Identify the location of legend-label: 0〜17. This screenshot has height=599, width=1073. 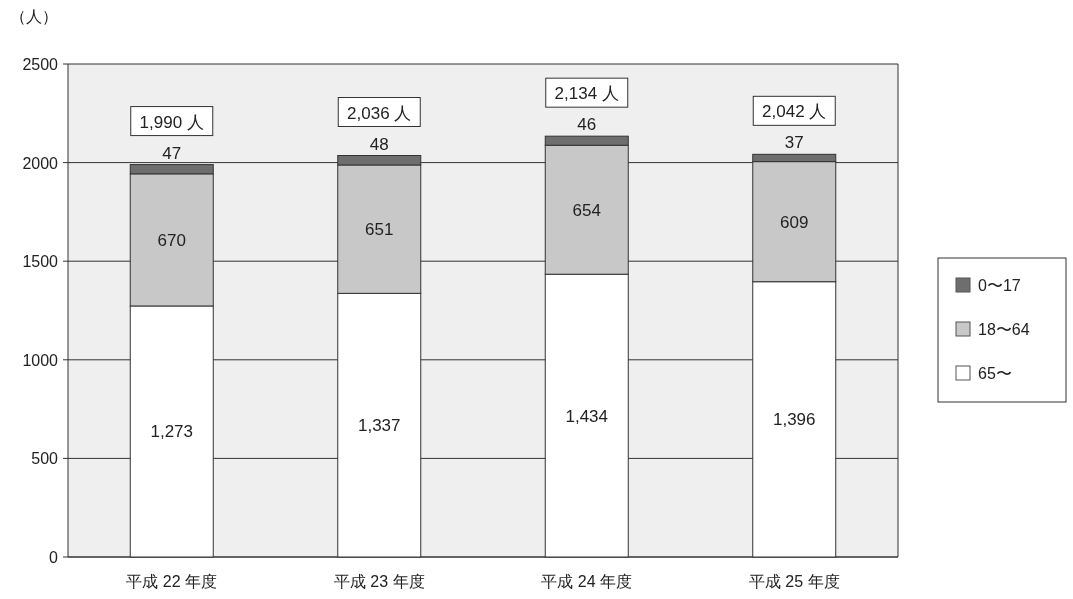
(999, 285).